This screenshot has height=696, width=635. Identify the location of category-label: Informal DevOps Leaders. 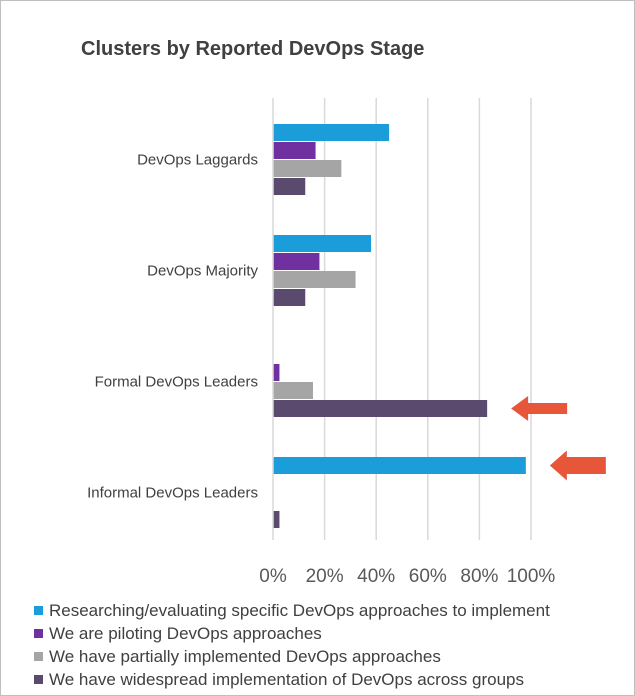
(172, 493).